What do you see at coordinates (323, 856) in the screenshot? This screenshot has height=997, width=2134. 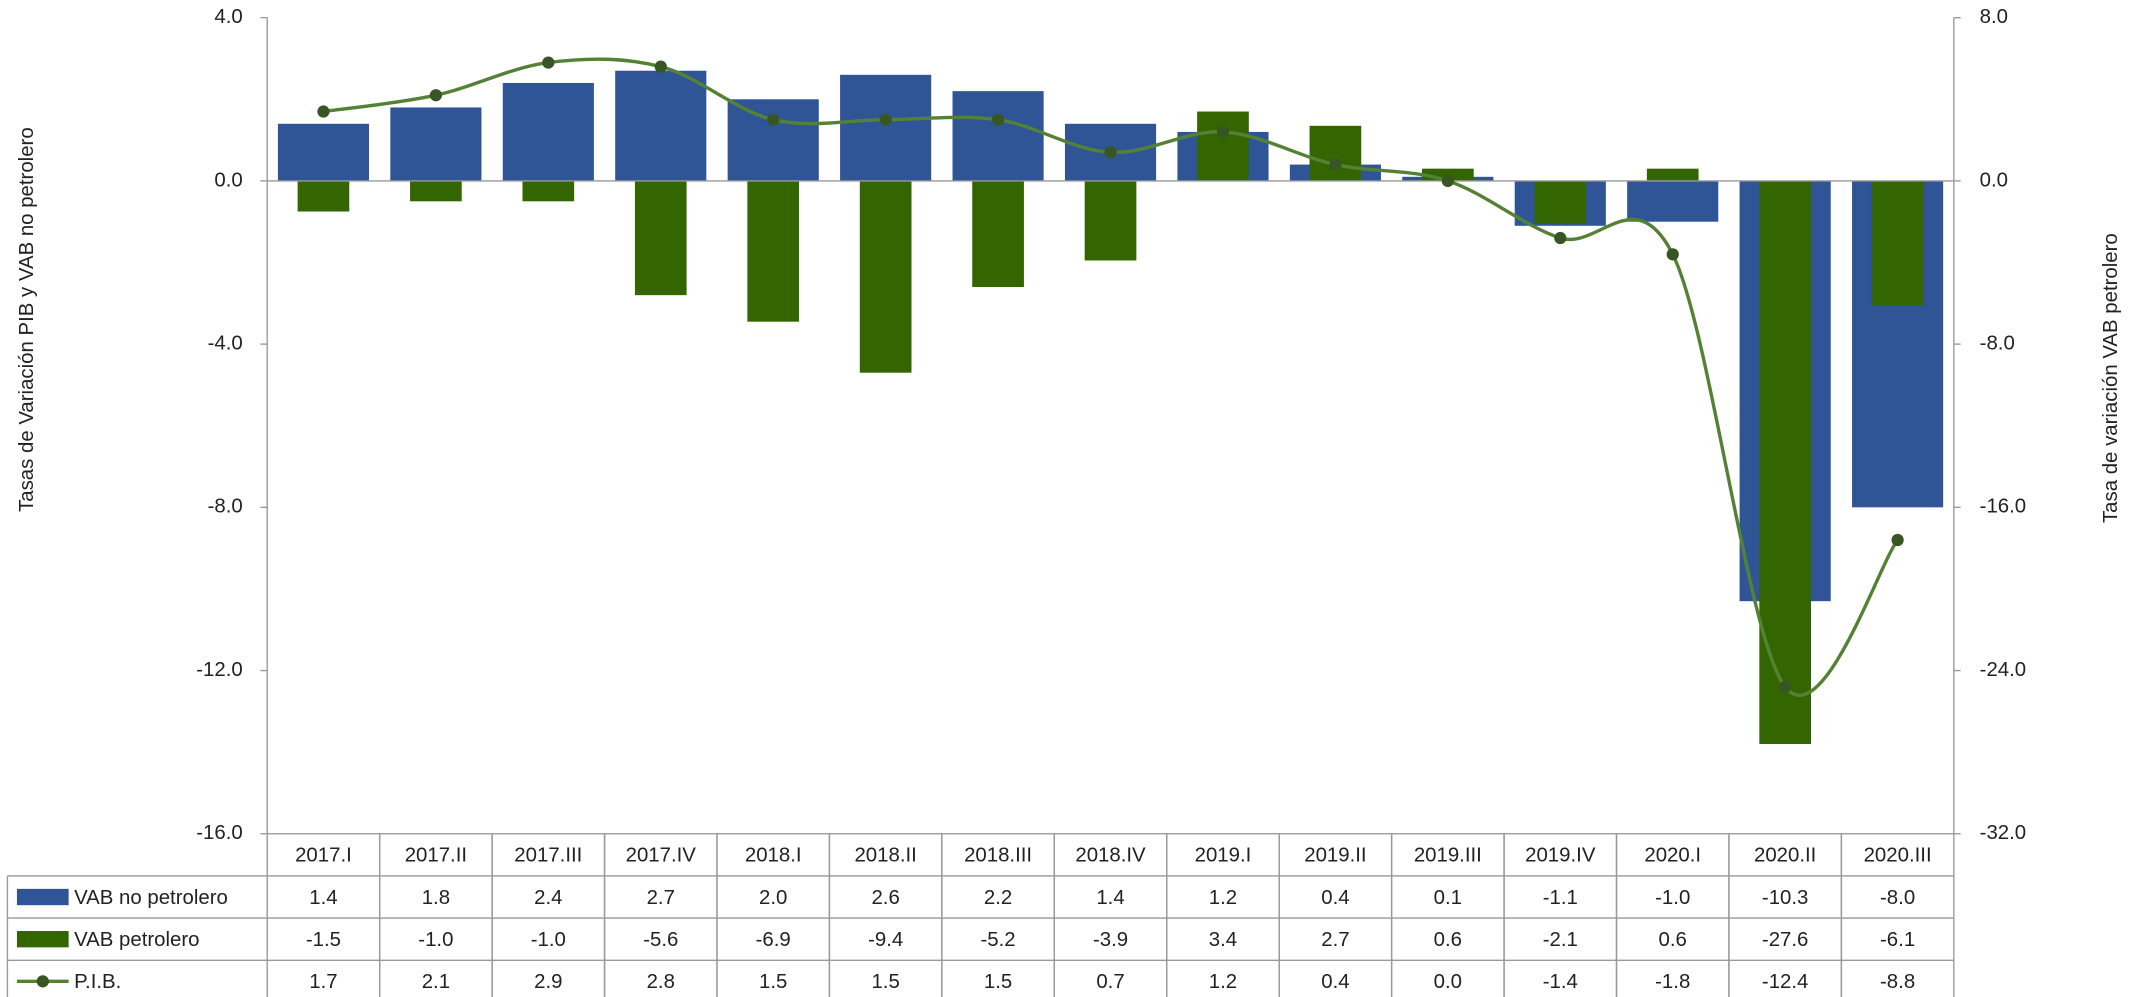 I see `category-label: 2017.I` at bounding box center [323, 856].